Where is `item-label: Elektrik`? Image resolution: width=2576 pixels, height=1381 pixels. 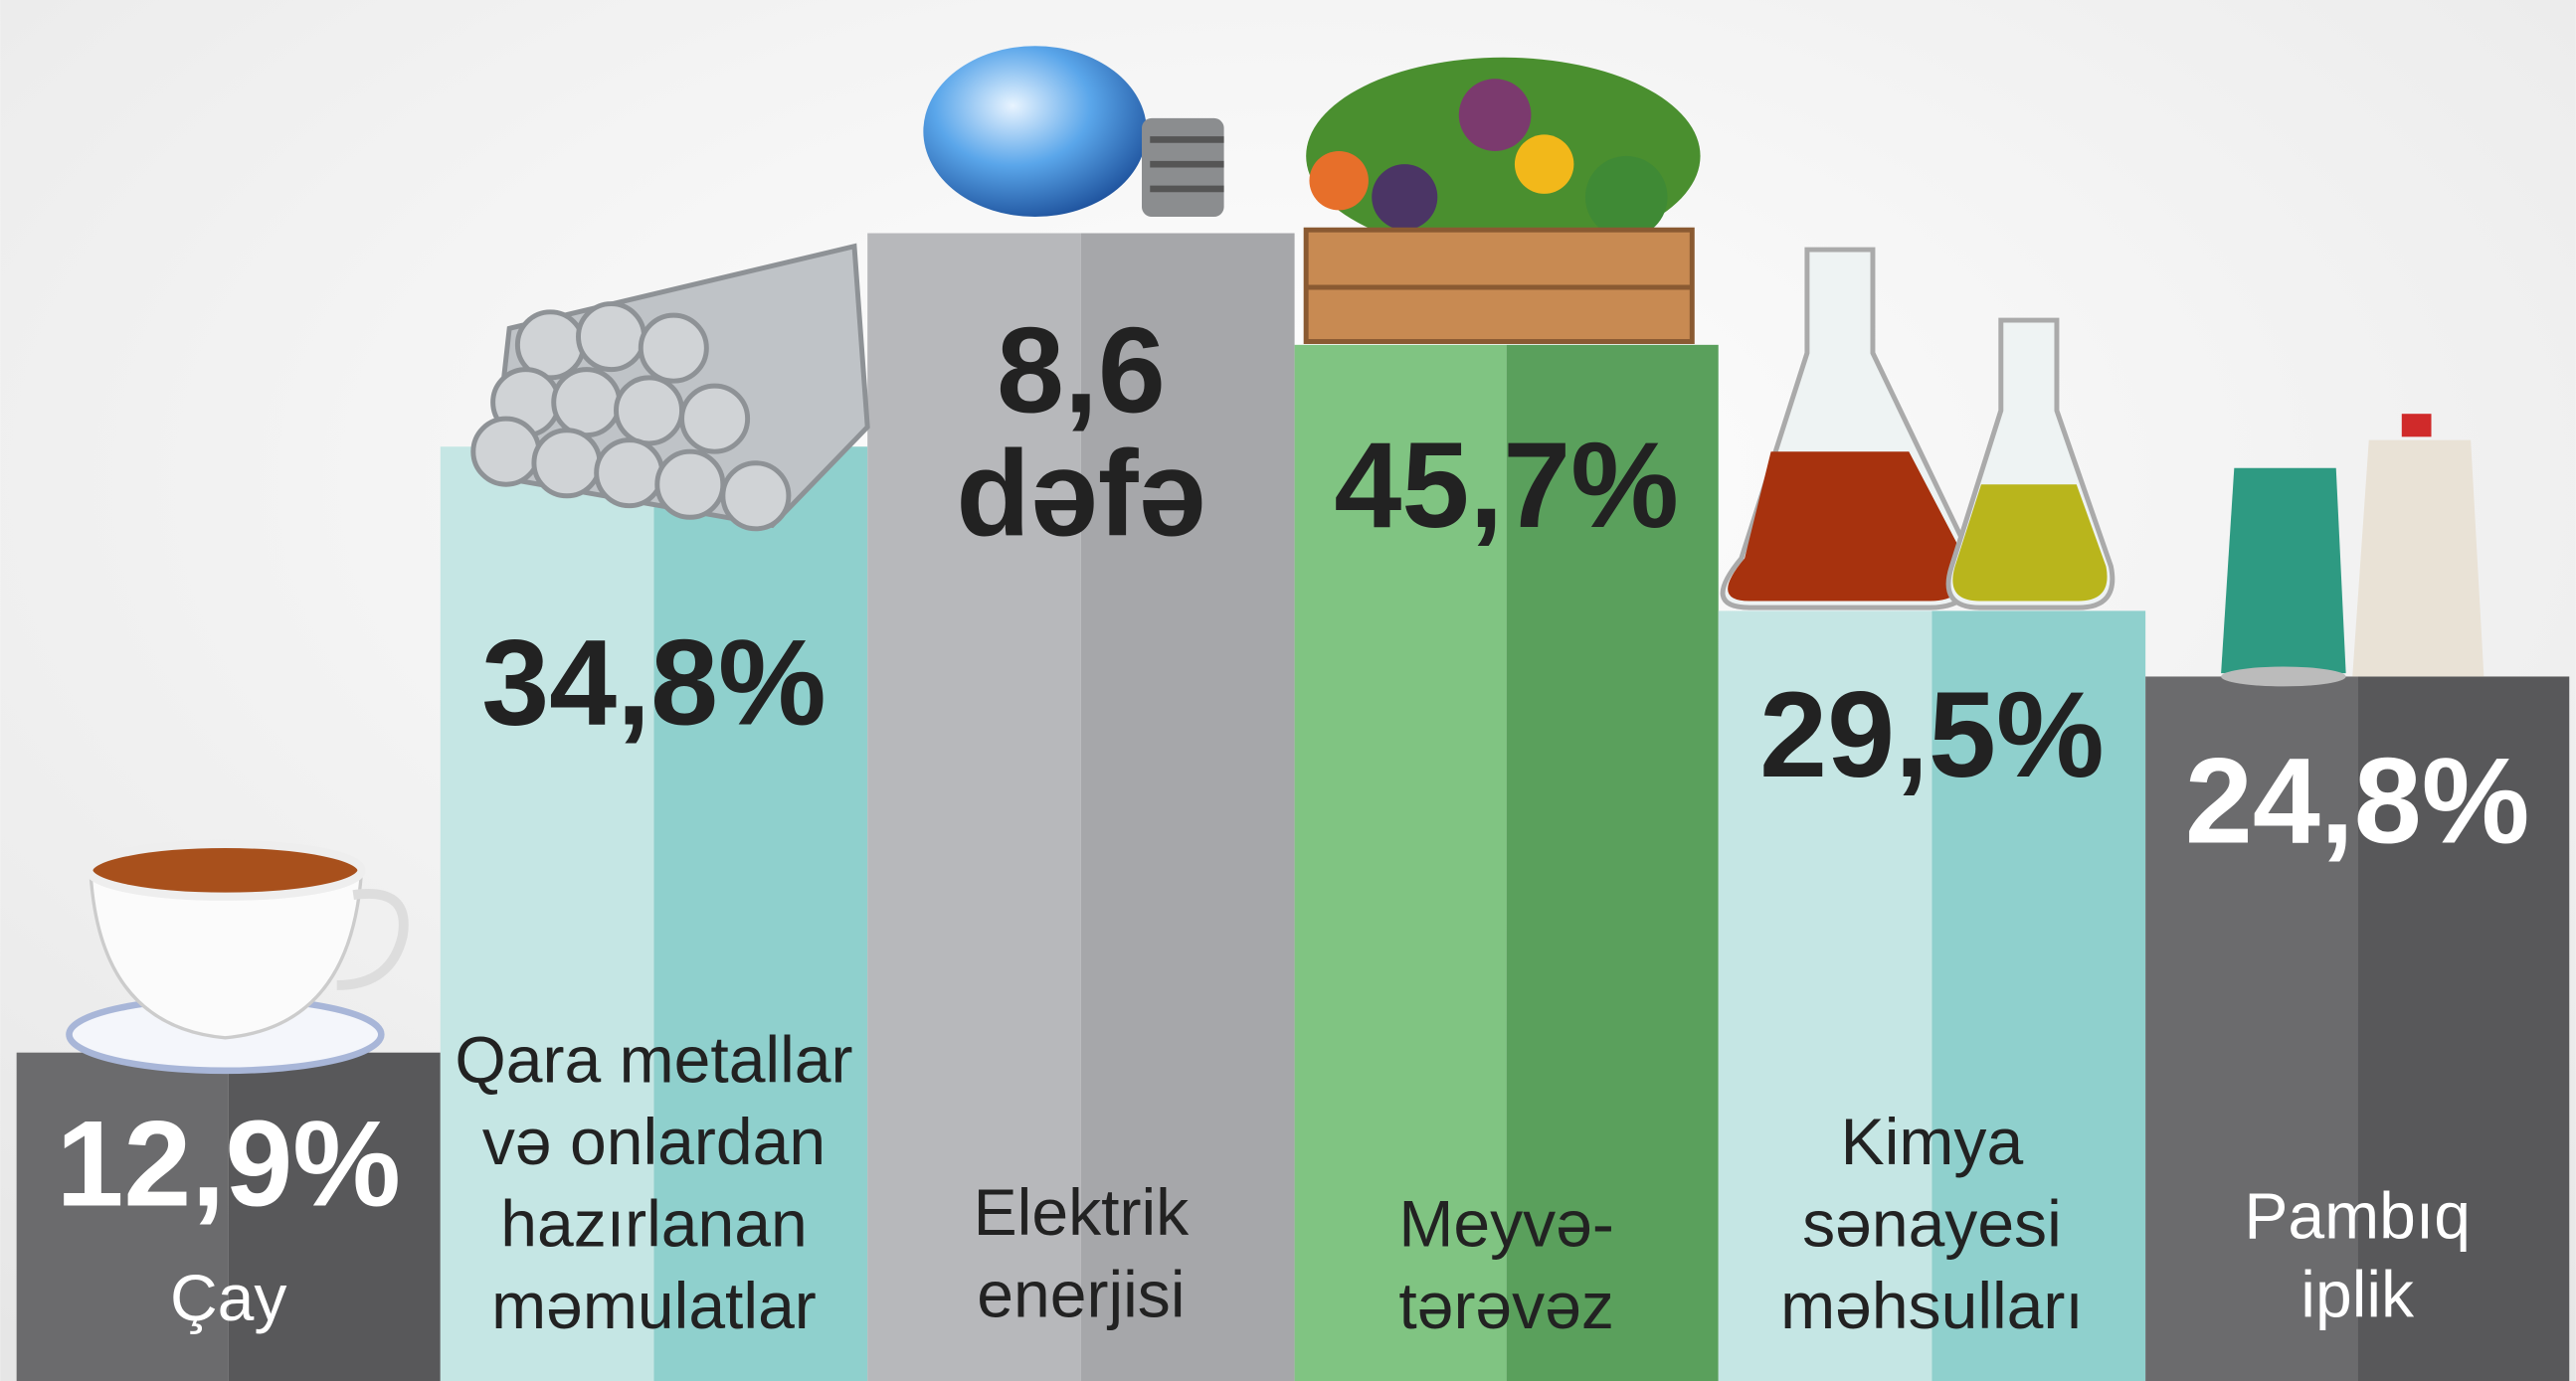
item-label: Elektrik is located at coordinates (1082, 1212).